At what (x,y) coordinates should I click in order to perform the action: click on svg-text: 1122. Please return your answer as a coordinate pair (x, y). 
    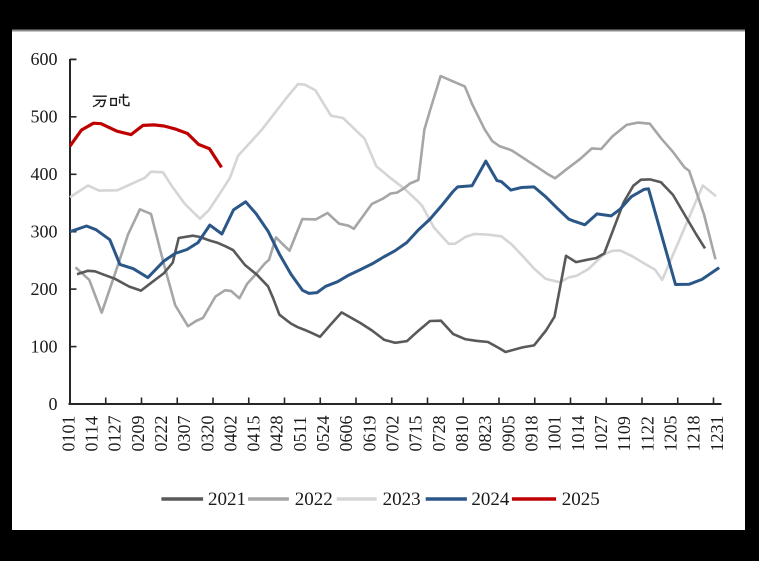
    Looking at the image, I should click on (647, 433).